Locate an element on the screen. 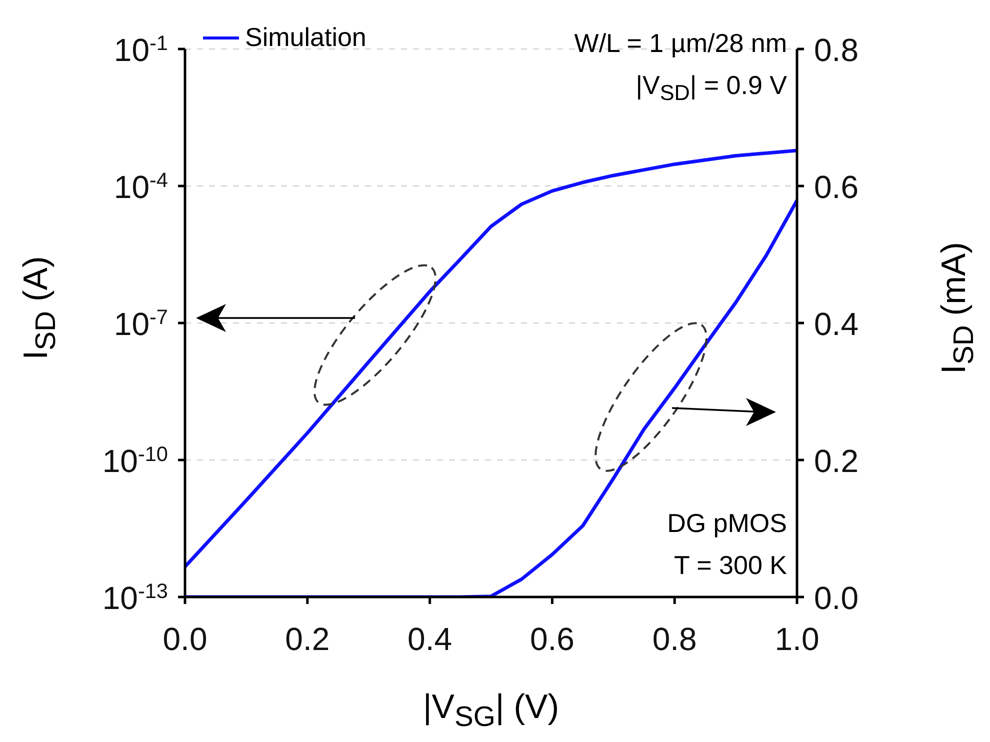 This screenshot has height=742, width=990. y2-tick-label: 0.0 is located at coordinates (836, 598).